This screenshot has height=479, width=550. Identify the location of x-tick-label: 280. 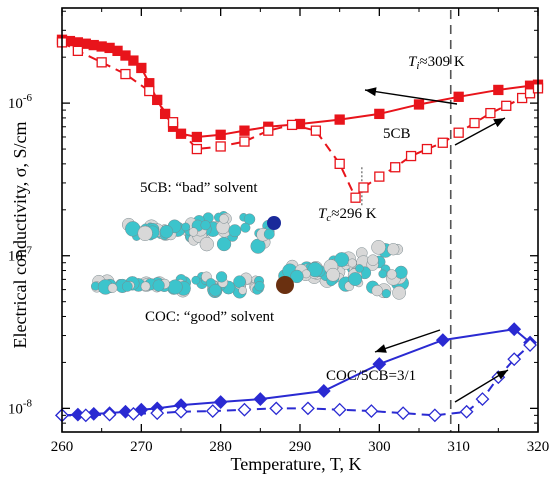
(220, 447).